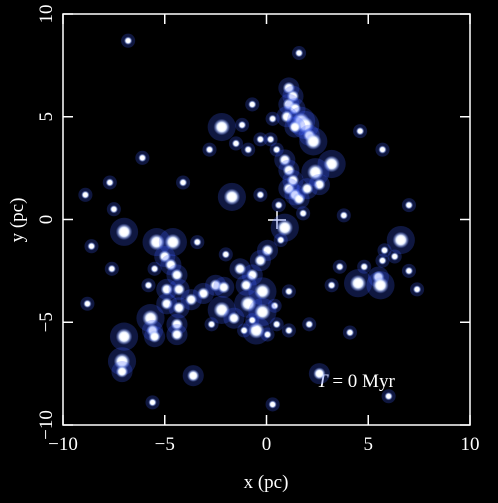  What do you see at coordinates (46, 322) in the screenshot?
I see `y-tick-label: −5` at bounding box center [46, 322].